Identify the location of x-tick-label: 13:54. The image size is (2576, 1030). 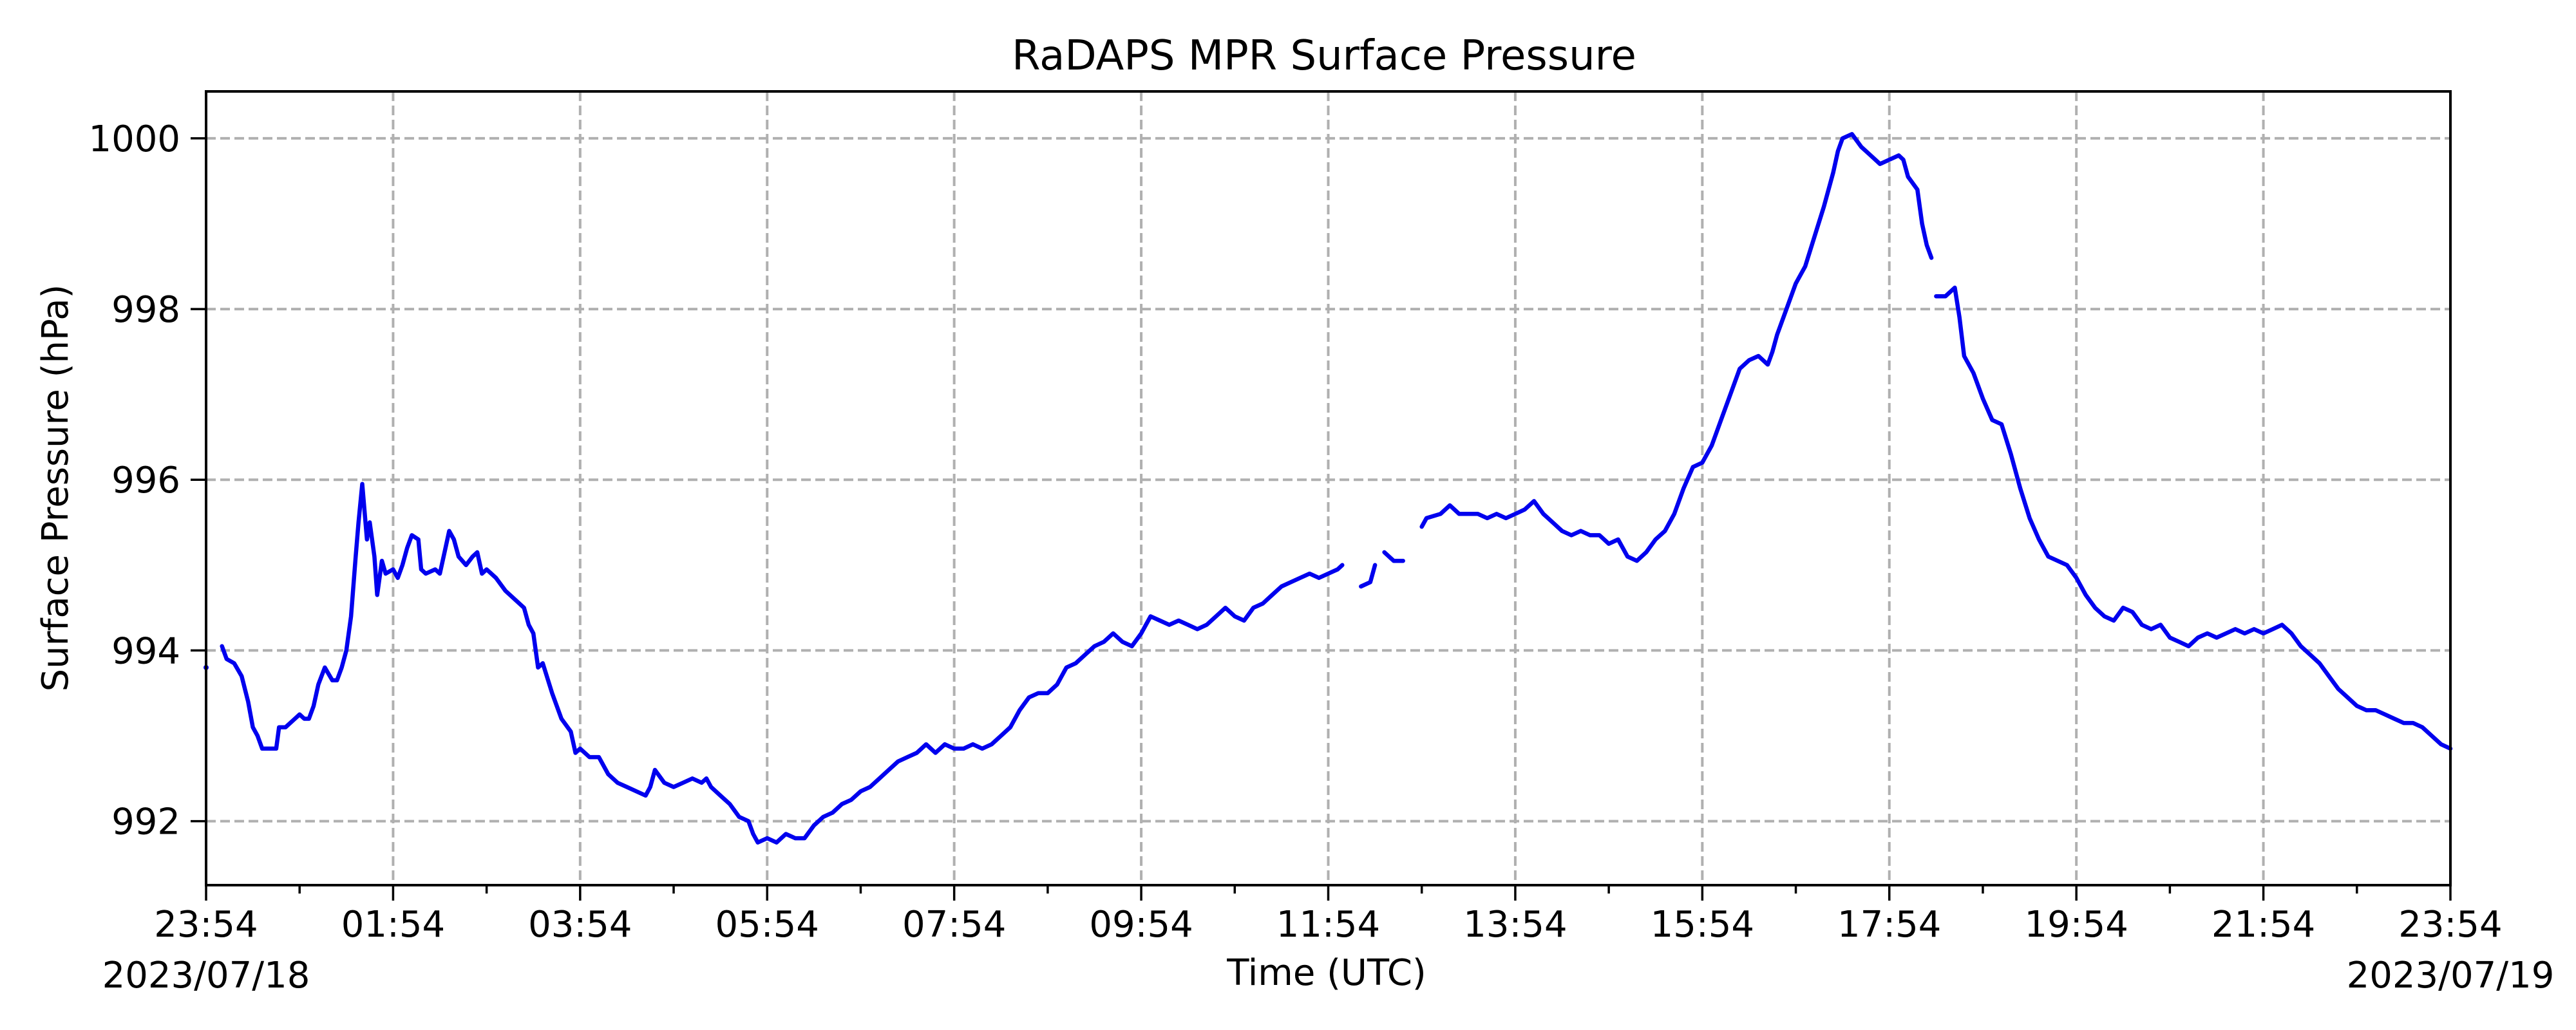
(1515, 925).